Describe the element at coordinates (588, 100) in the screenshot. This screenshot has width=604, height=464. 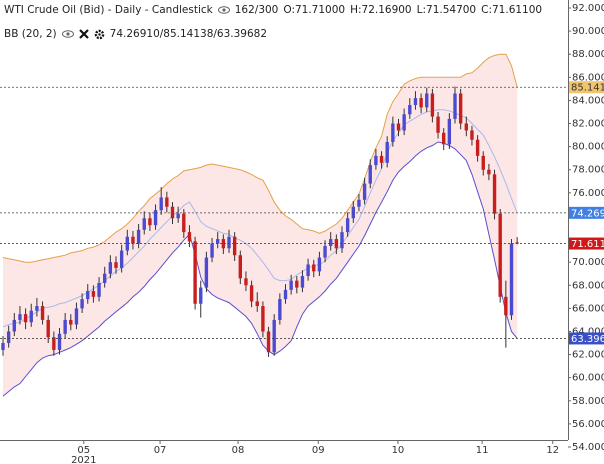
I see `y-tick-label: 84.000` at that location.